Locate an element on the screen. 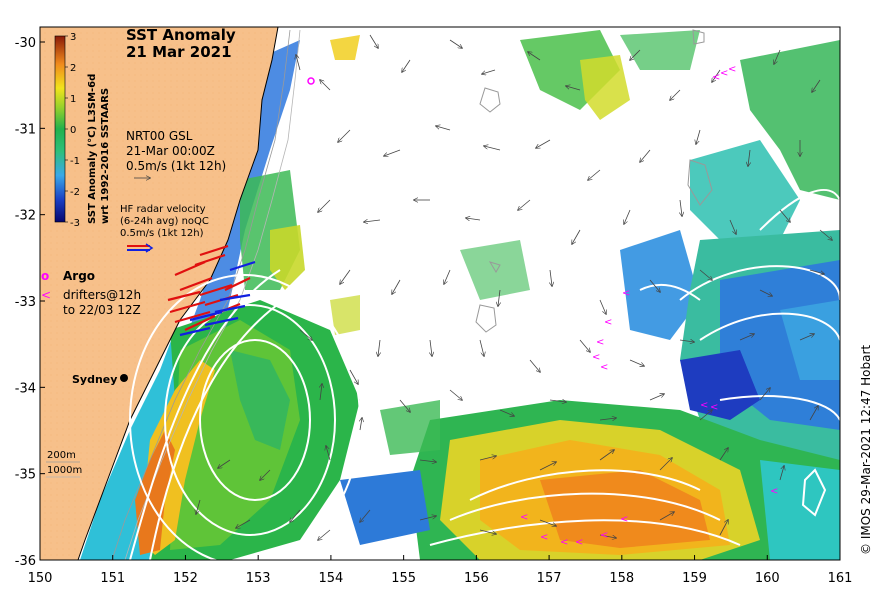  y-tick-label: -30 is located at coordinates (25, 43).